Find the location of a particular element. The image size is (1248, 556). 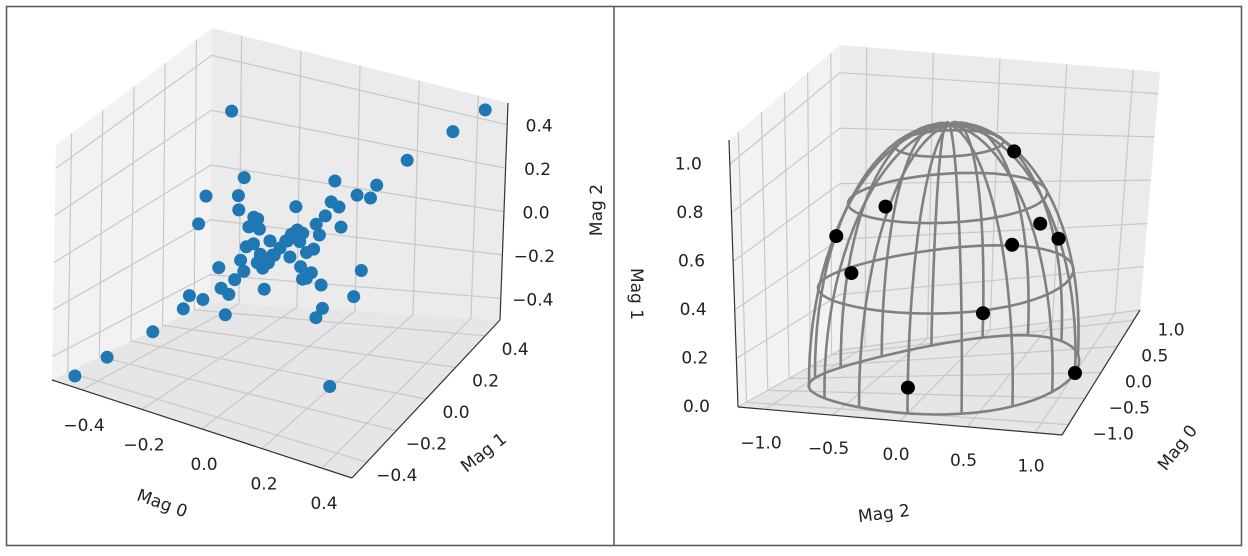

z-tick-label: −0.2 is located at coordinates (534, 257).